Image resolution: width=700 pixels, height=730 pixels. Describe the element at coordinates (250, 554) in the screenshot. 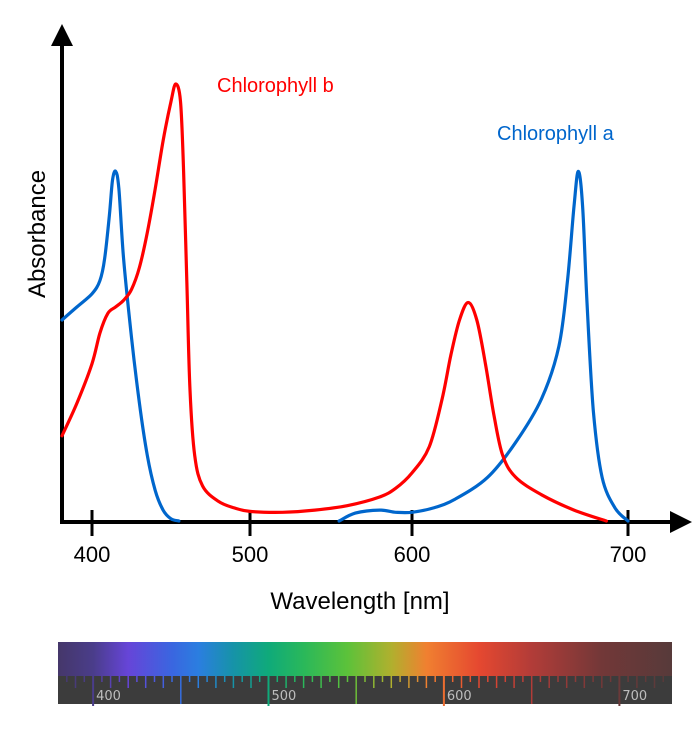

I see `x-tick-label-500: 500` at that location.